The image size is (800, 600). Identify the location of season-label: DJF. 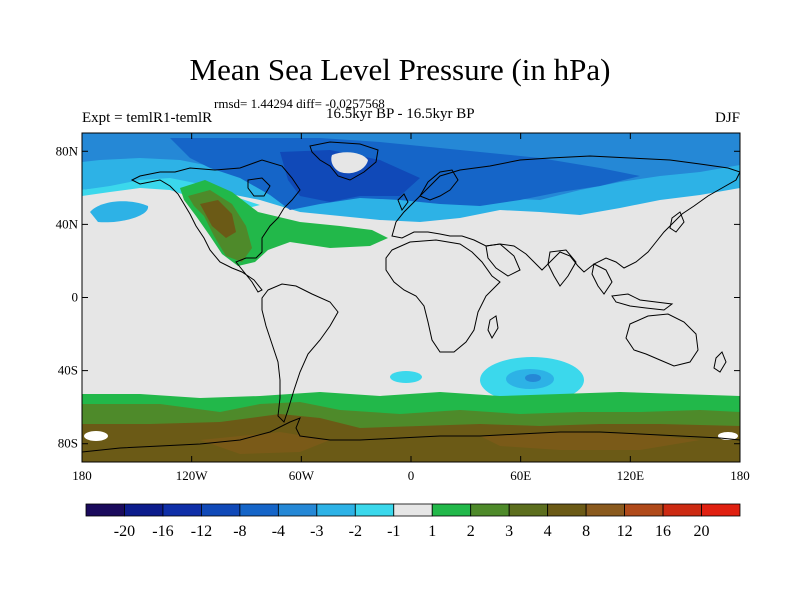
(727, 118).